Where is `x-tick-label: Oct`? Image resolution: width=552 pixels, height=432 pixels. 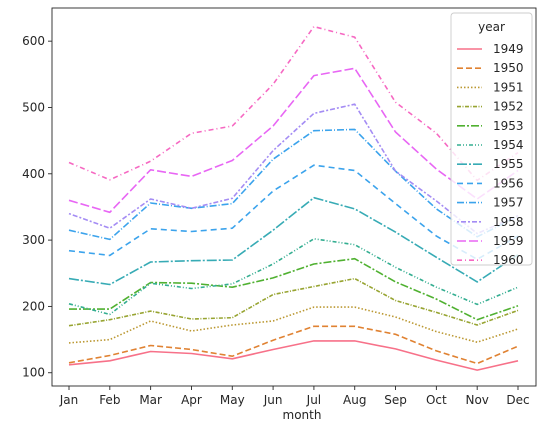 x-tick-label: Oct is located at coordinates (436, 400).